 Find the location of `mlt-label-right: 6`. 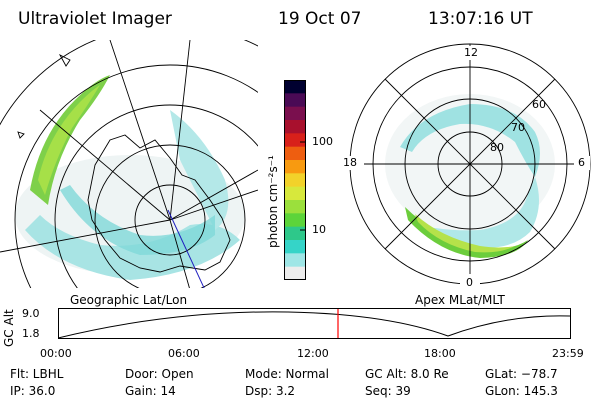

mlt-label-right: 6 is located at coordinates (581, 162).